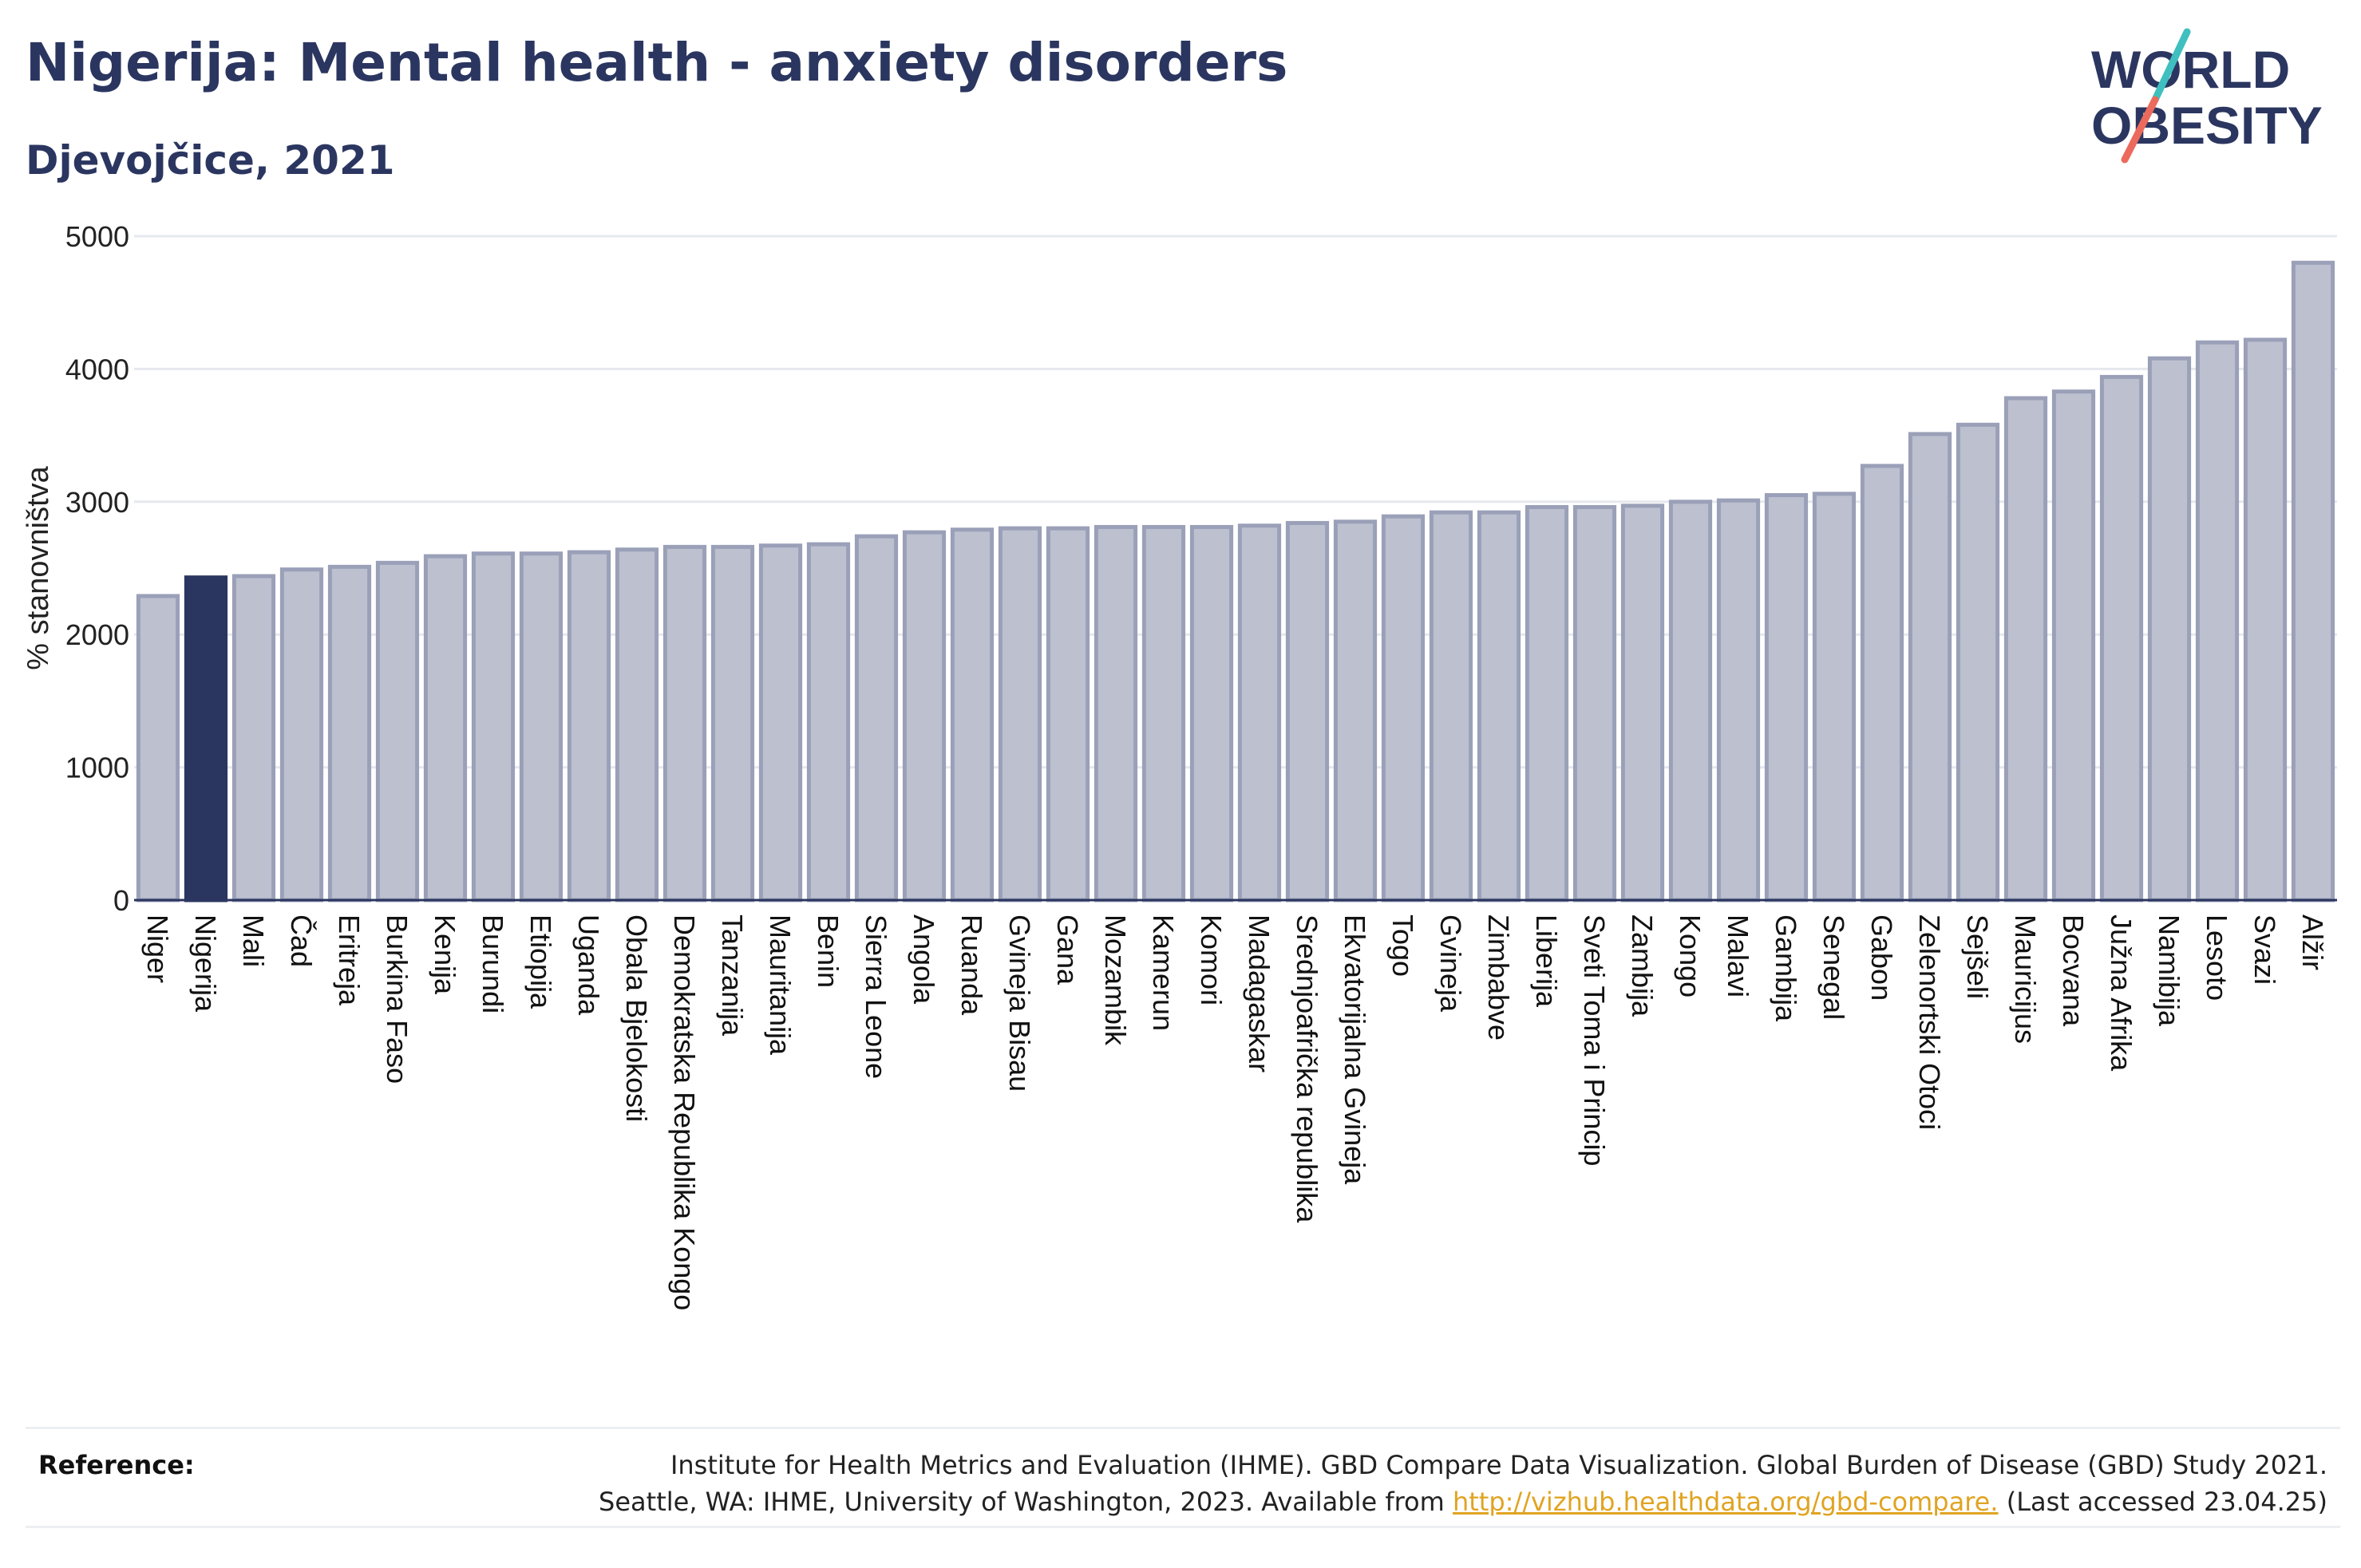 The image size is (2361, 1568). What do you see at coordinates (1183, 1428) in the screenshot?
I see `footer-divider-top` at bounding box center [1183, 1428].